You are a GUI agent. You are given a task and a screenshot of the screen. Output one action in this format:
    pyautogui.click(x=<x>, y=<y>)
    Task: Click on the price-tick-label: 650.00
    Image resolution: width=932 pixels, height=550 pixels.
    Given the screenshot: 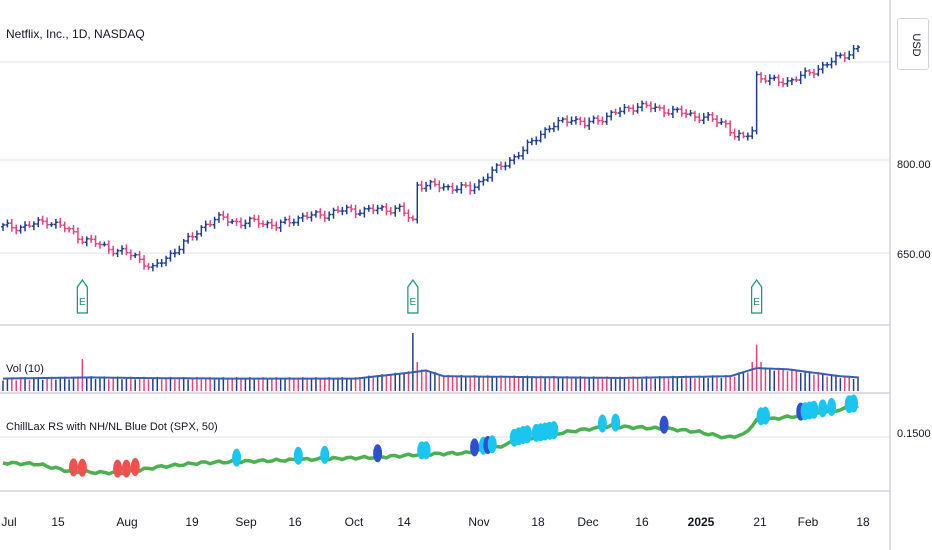 What is the action you would take?
    pyautogui.click(x=914, y=255)
    